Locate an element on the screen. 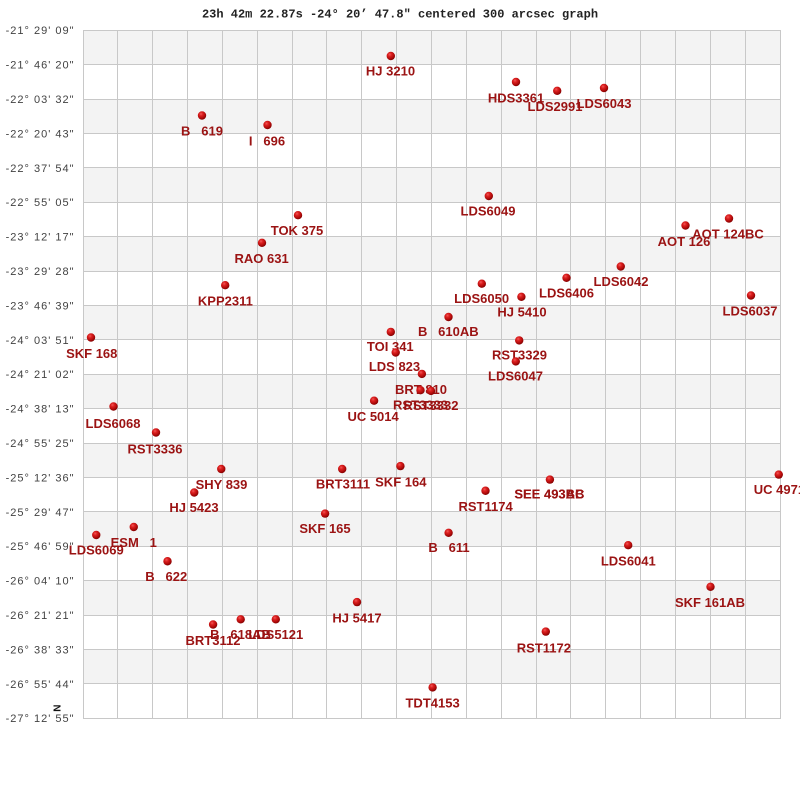  svg-text: LDS 823 is located at coordinates (394, 366).